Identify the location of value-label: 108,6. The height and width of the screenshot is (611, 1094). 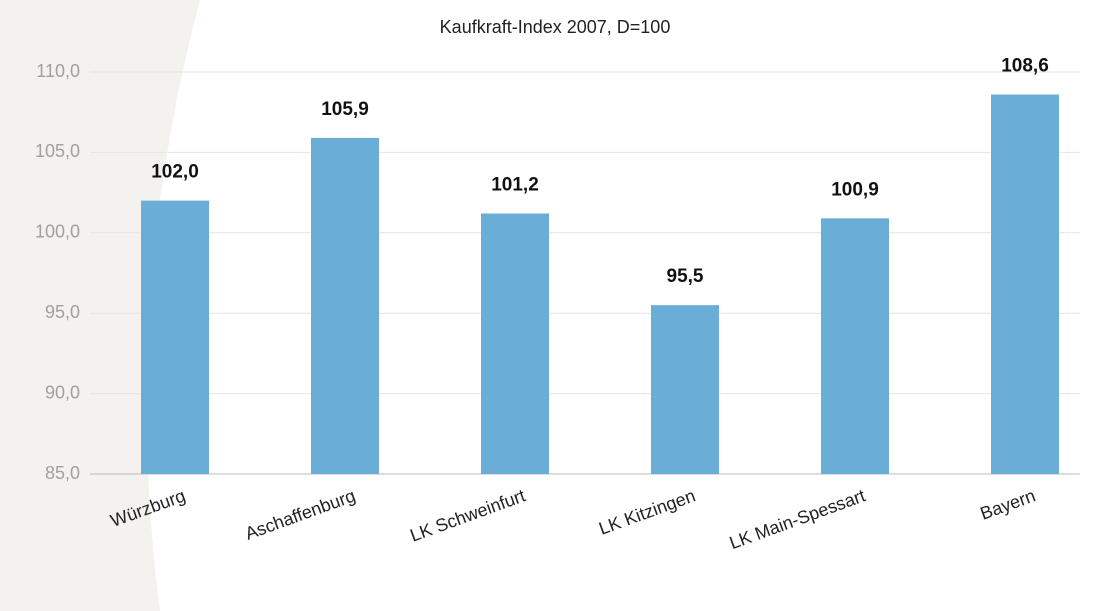
(1025, 66).